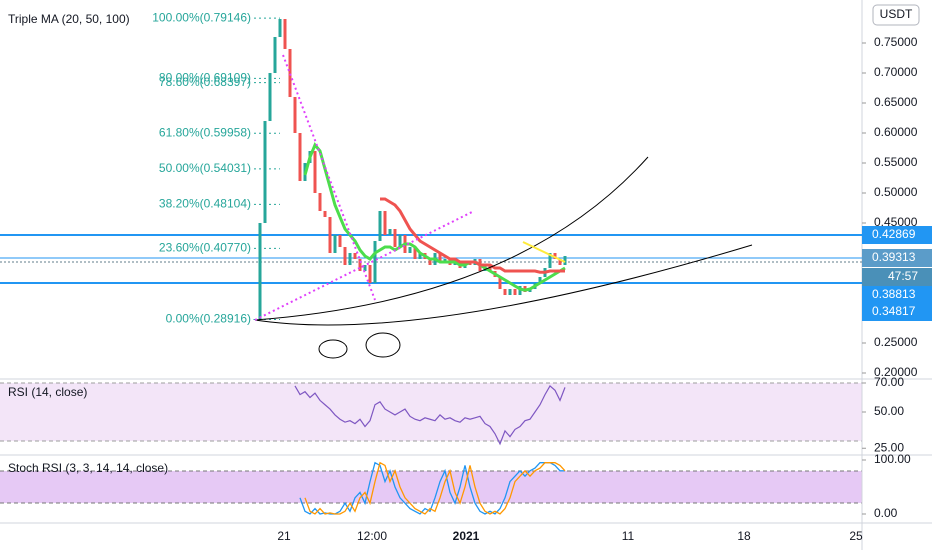 Image resolution: width=932 pixels, height=550 pixels. What do you see at coordinates (201, 17) in the screenshot?
I see `fib-label: 100.00%(0.79146)` at bounding box center [201, 17].